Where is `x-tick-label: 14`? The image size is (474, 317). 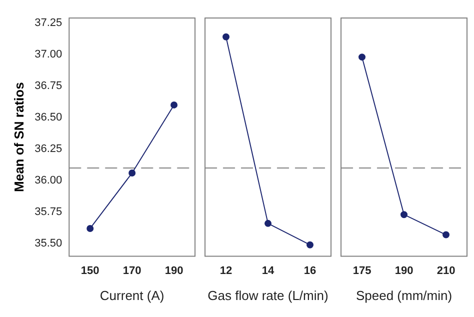
x-tick-label: 14 is located at coordinates (268, 270).